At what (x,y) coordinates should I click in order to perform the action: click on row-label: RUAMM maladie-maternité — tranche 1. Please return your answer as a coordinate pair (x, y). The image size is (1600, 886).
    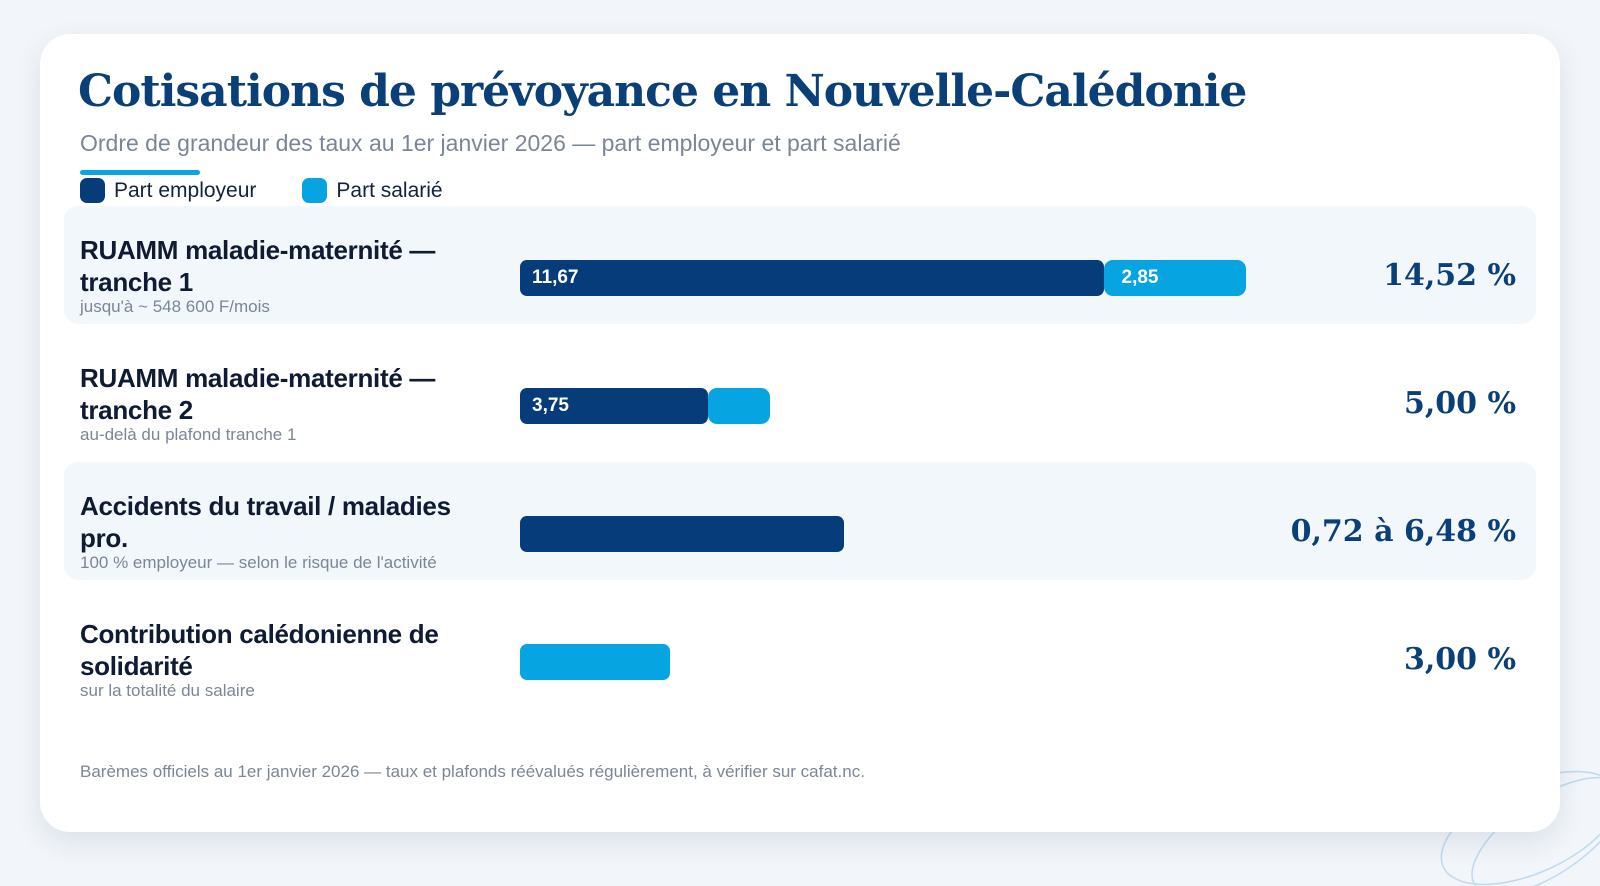
    Looking at the image, I should click on (258, 266).